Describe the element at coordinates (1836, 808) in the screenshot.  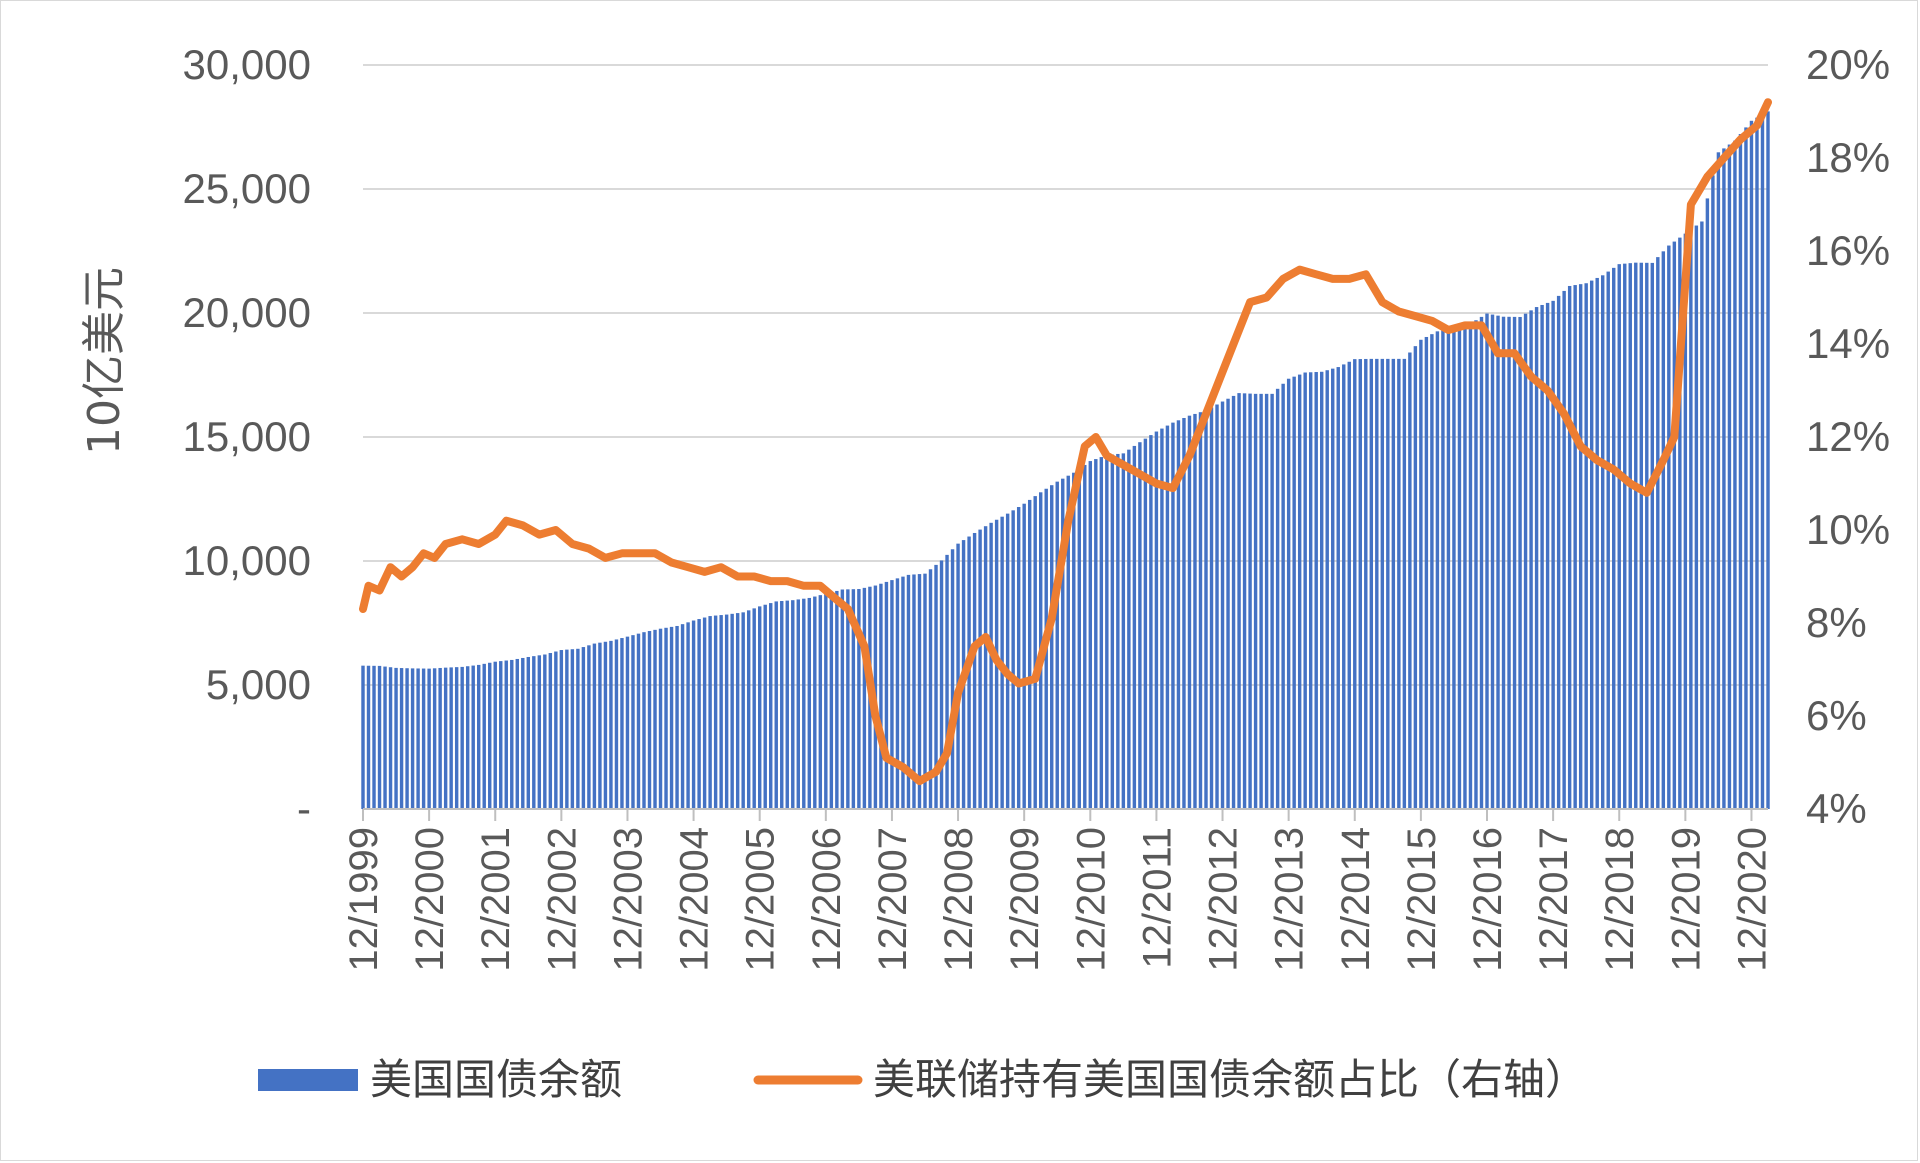
I see `y2-tick-label: 4%` at that location.